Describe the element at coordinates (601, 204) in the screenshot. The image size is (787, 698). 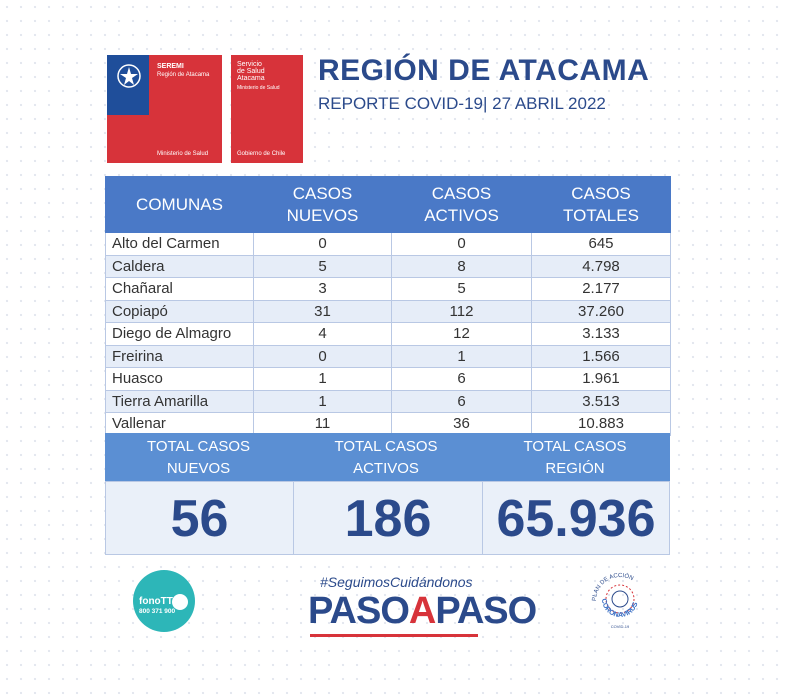
I see `header-casos-totales: CASOS TOTALES` at that location.